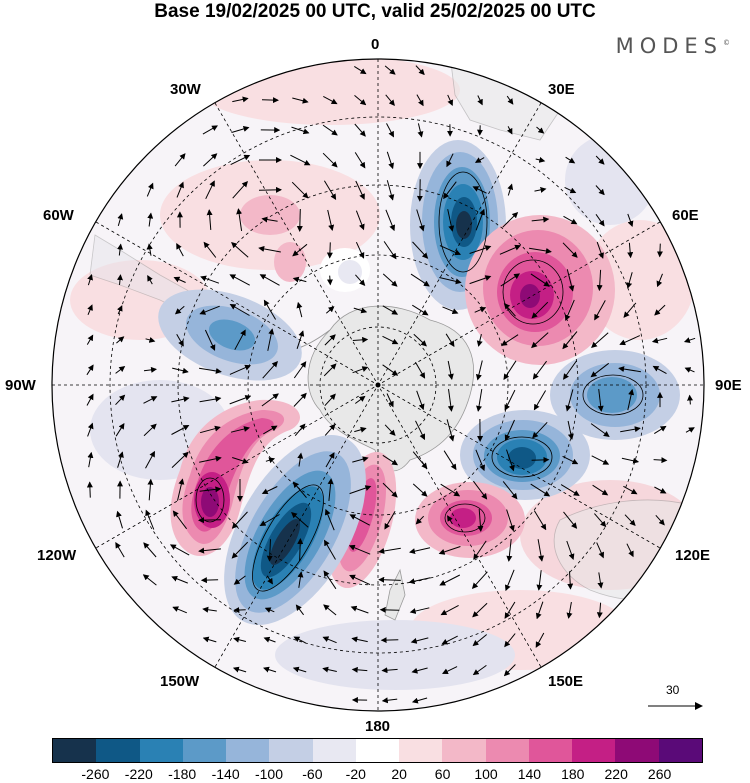 Image resolution: width=750 pixels, height=783 pixels. I want to click on scale-vector-label: 30, so click(673, 690).